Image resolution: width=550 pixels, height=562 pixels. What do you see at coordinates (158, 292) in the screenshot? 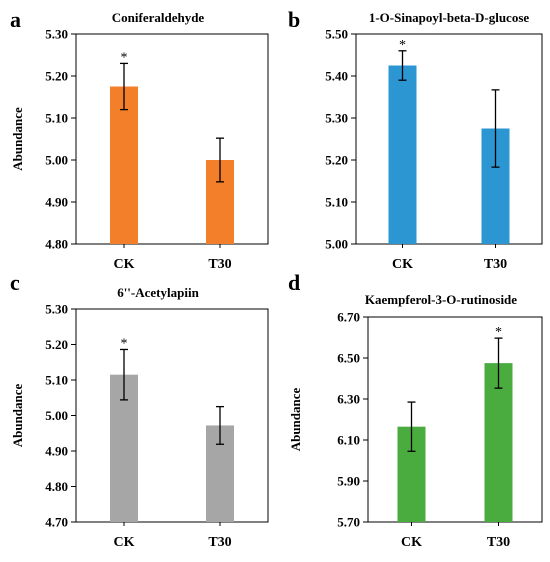
I see `chart-title: 6''-Acetylapiin` at bounding box center [158, 292].